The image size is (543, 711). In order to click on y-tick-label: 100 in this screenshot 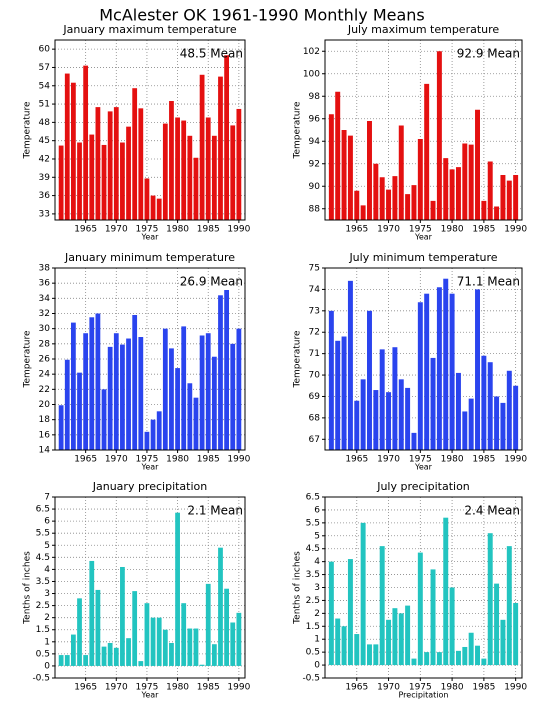, I will do `click(311, 74)`.